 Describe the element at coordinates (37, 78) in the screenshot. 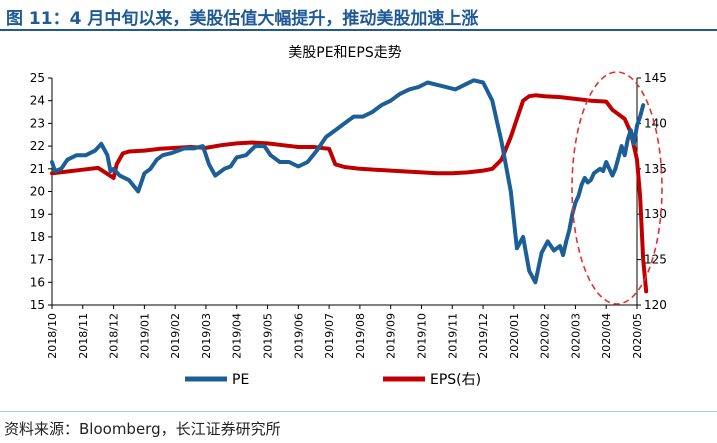

I see `left-tick-label: 25` at that location.